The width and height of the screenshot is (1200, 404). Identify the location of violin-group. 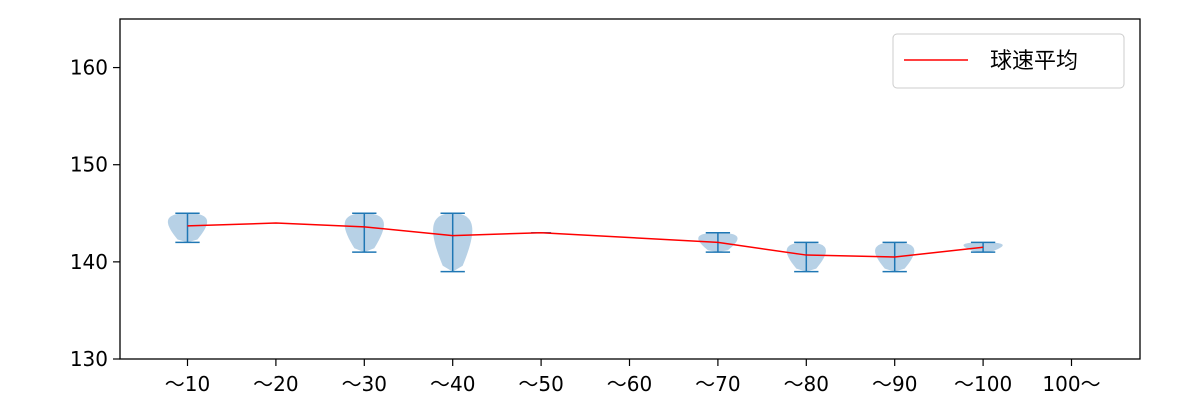
(585, 242).